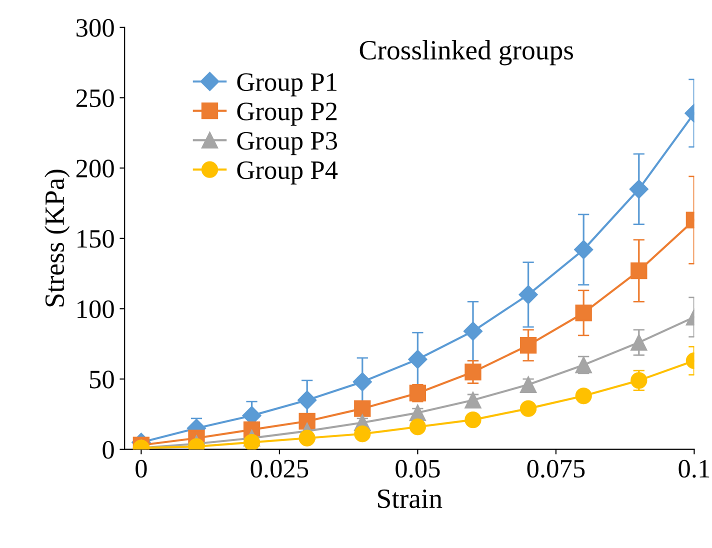 This screenshot has height=548, width=712. I want to click on x-tick-label: 0.075, so click(556, 469).